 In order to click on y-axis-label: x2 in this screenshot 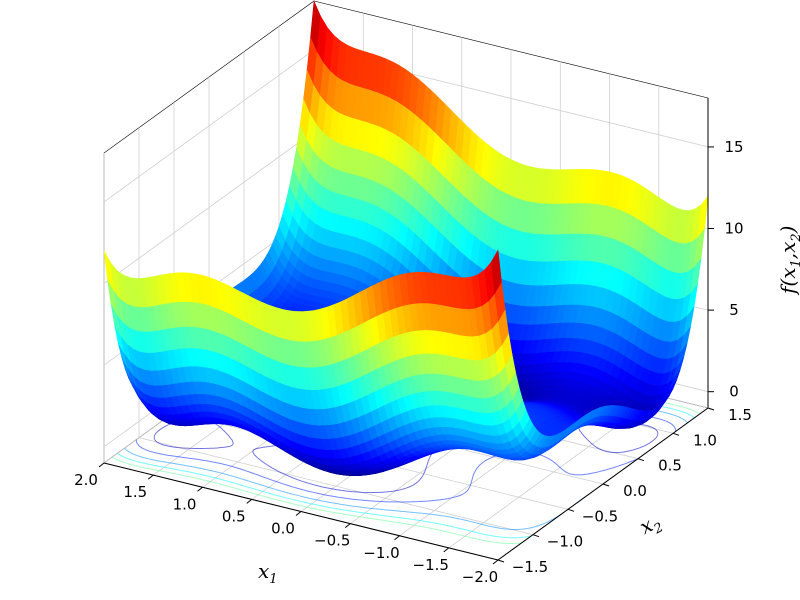, I will do `click(650, 526)`.